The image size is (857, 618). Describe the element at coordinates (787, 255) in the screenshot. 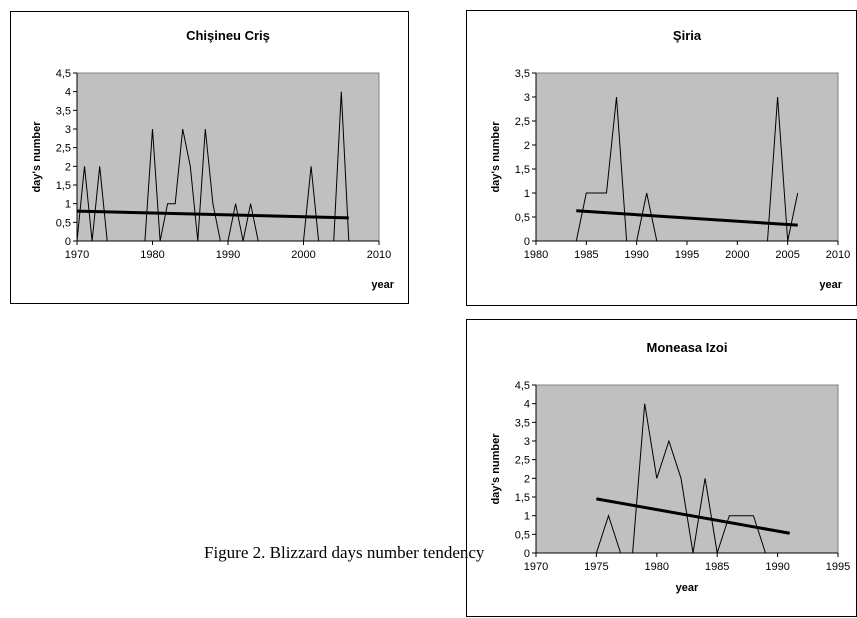

I see `x-tick-label: 2005` at that location.